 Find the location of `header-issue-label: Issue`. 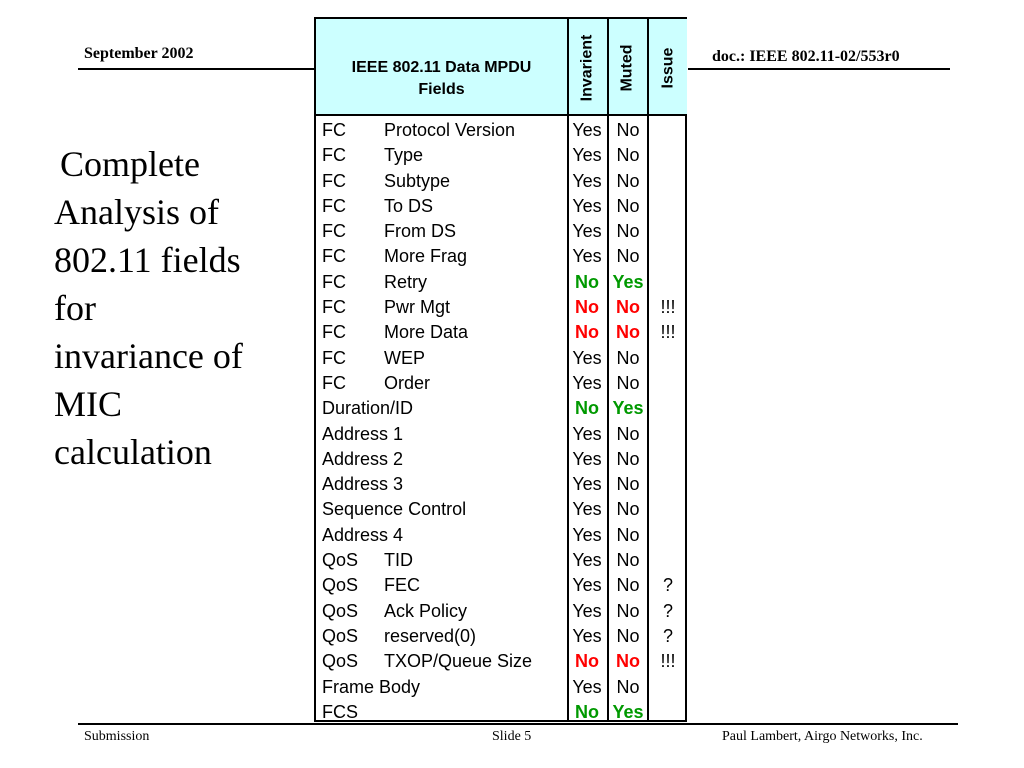

header-issue-label: Issue is located at coordinates (668, 67).